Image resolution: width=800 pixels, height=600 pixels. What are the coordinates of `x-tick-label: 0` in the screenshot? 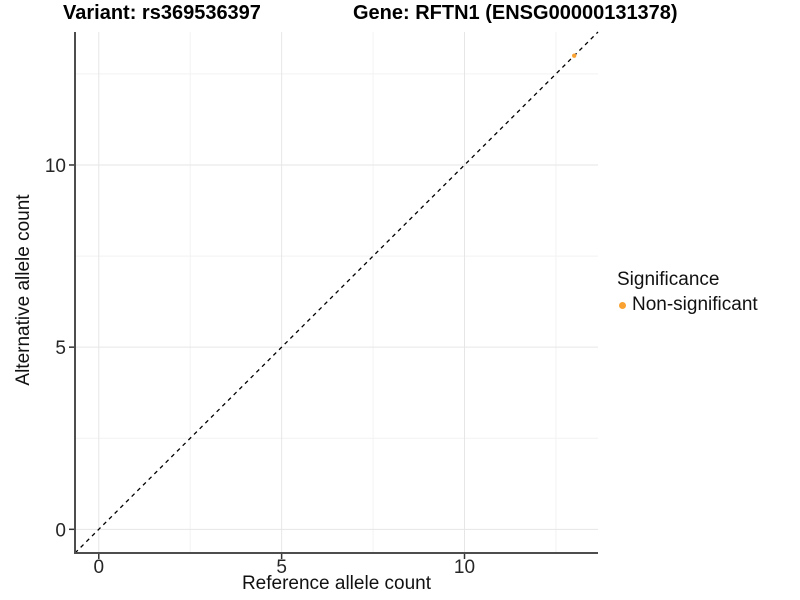 It's located at (98, 567).